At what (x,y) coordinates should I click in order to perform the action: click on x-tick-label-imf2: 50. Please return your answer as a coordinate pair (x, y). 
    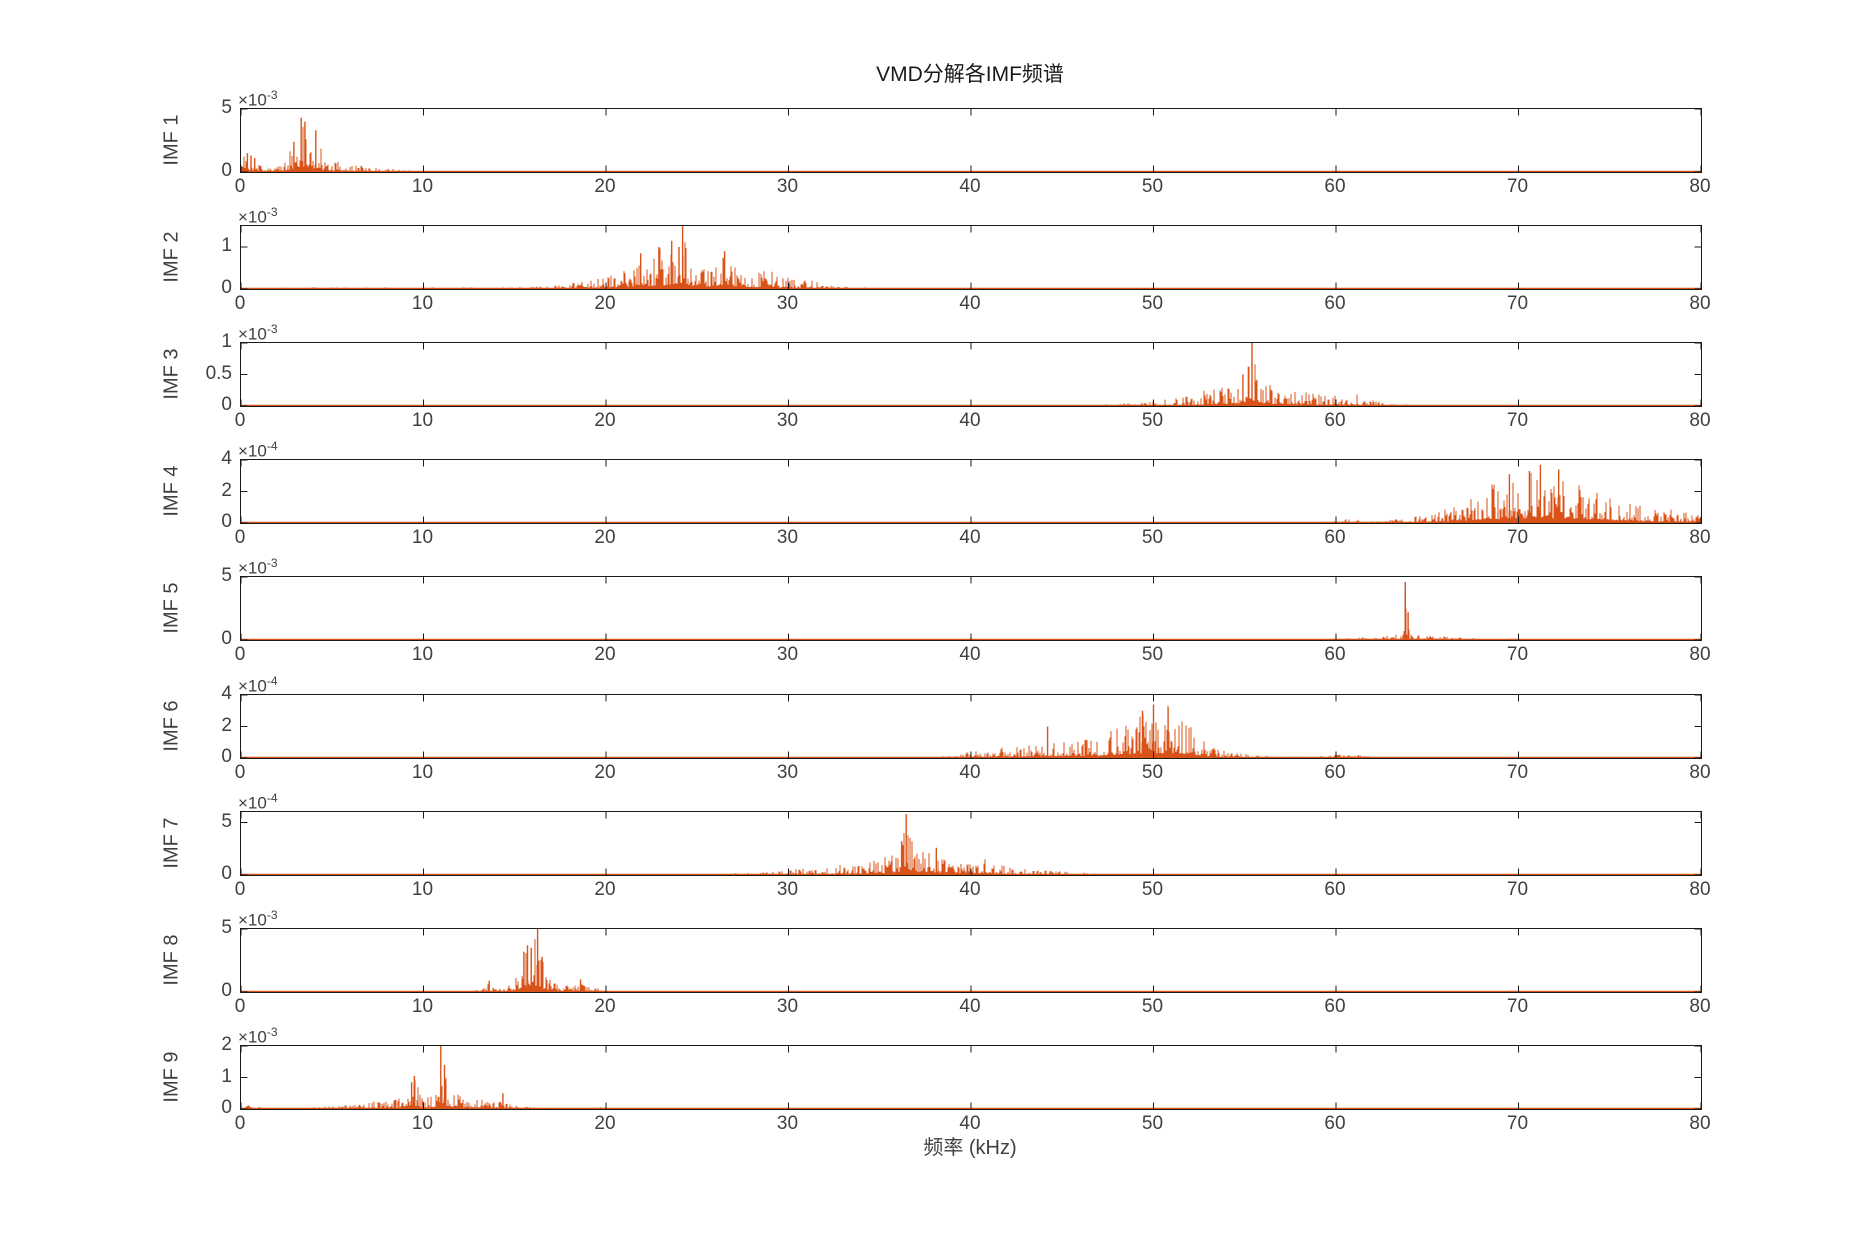
    Looking at the image, I should click on (1152, 303).